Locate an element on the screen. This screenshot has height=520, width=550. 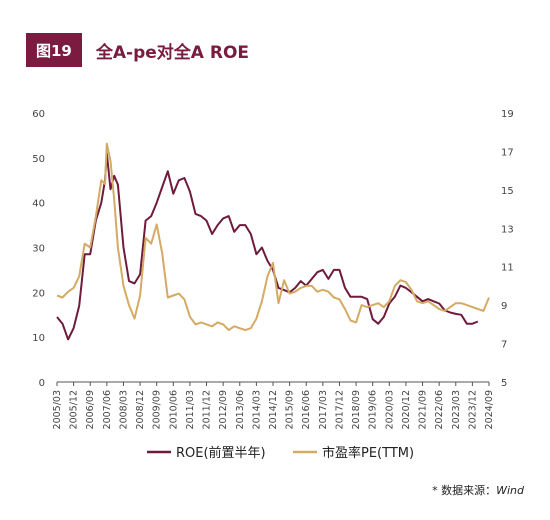
x-tick-label: 2008/03 is located at coordinates (123, 409).